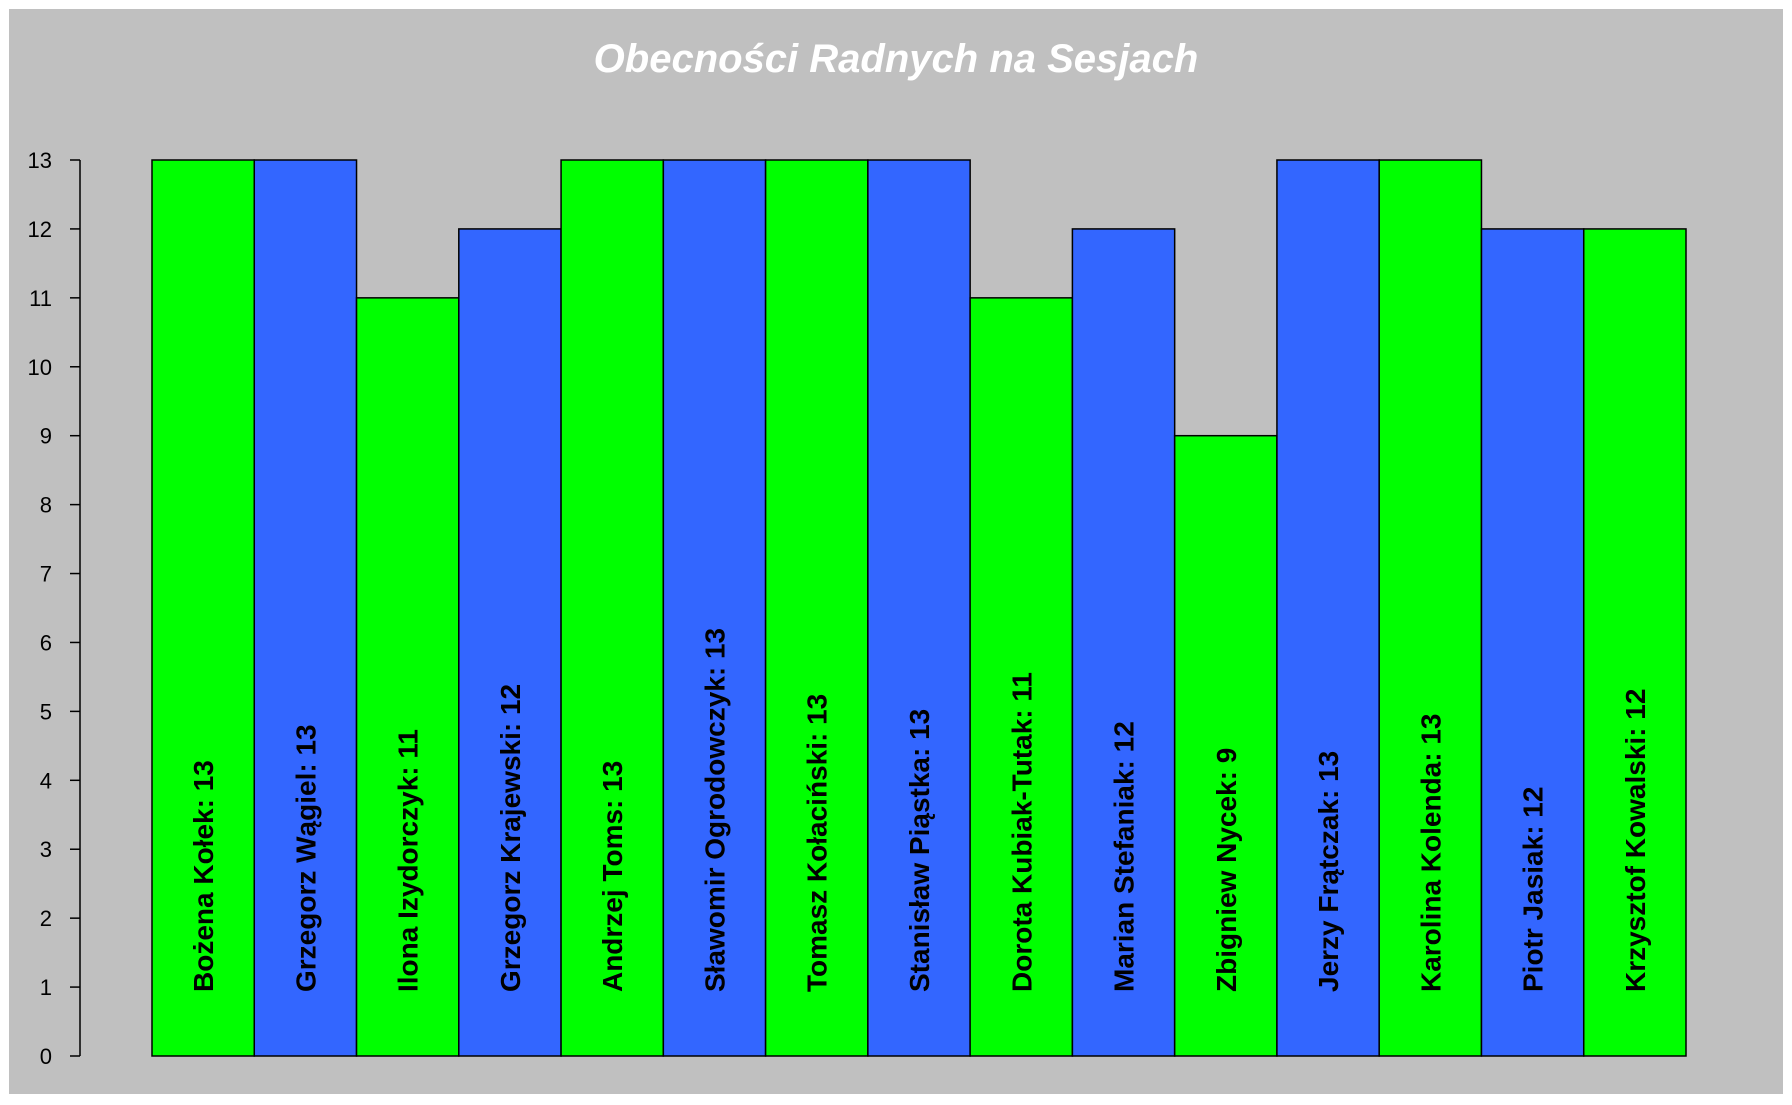 This screenshot has height=1105, width=1792. What do you see at coordinates (1635, 840) in the screenshot?
I see `bar-label: Krzysztof Kowalski: 12` at bounding box center [1635, 840].